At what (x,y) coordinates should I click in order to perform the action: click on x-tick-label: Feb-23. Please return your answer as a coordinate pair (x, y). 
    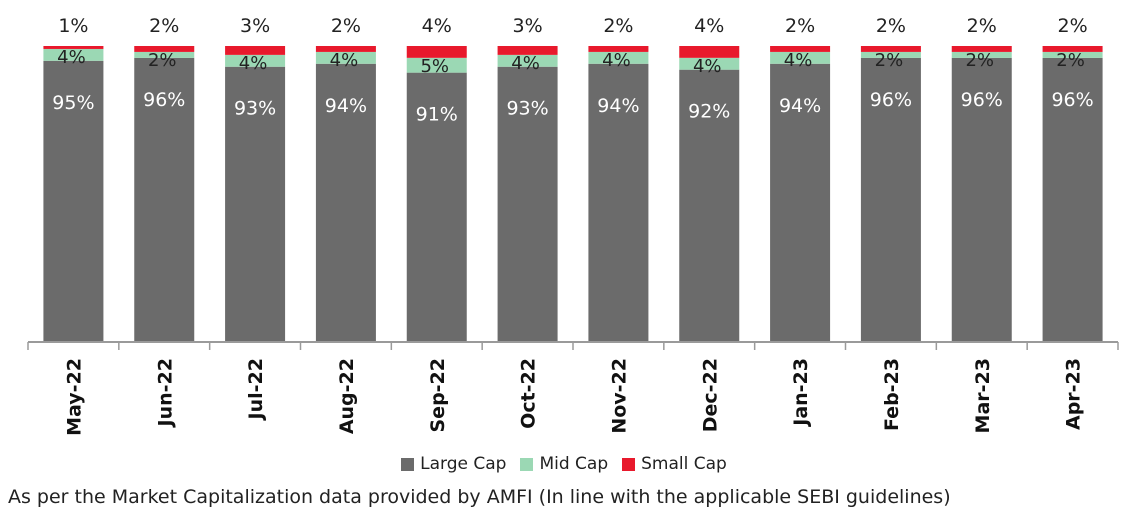
    Looking at the image, I should click on (892, 394).